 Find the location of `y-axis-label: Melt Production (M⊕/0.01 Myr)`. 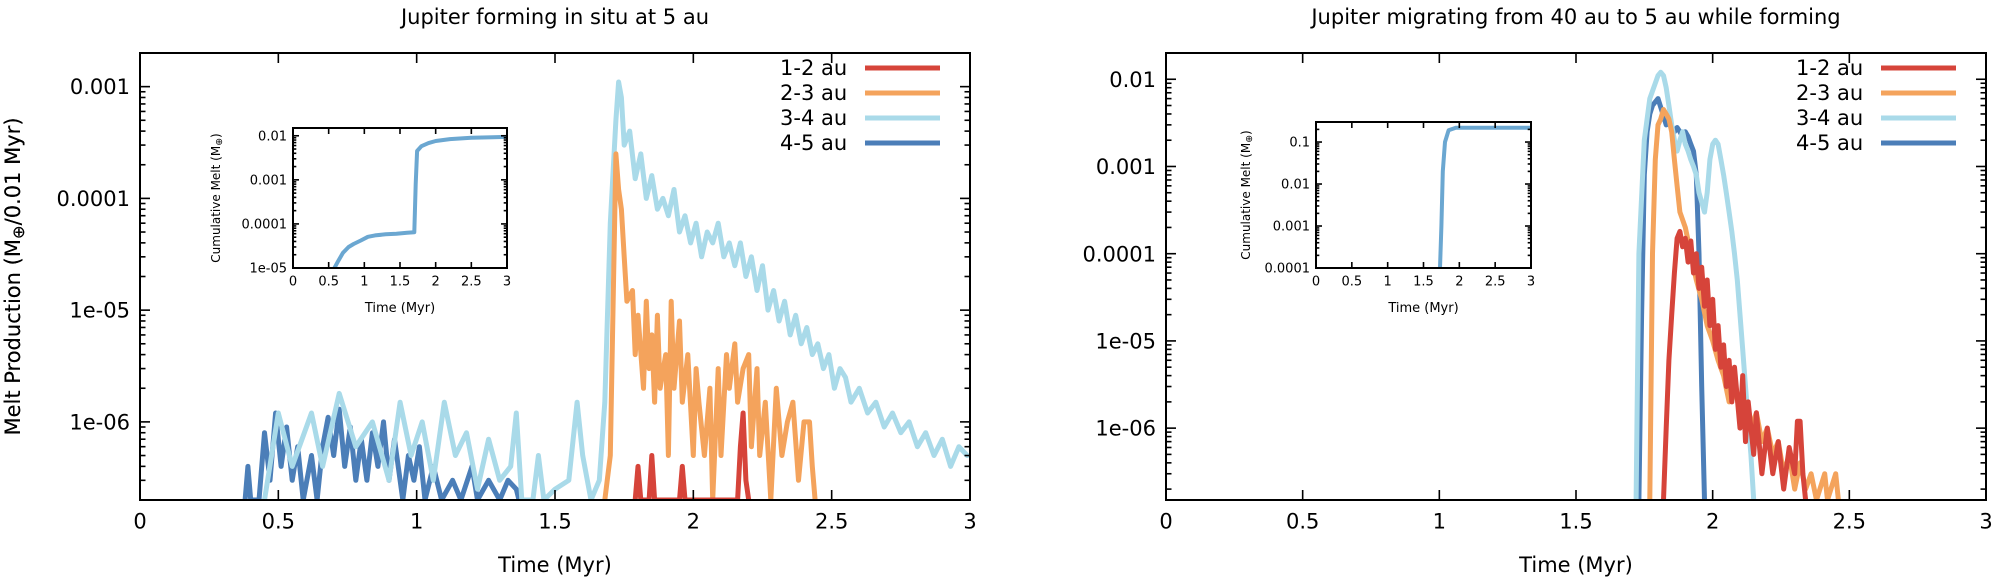

y-axis-label: Melt Production (M⊕/0.01 Myr) is located at coordinates (14, 276).